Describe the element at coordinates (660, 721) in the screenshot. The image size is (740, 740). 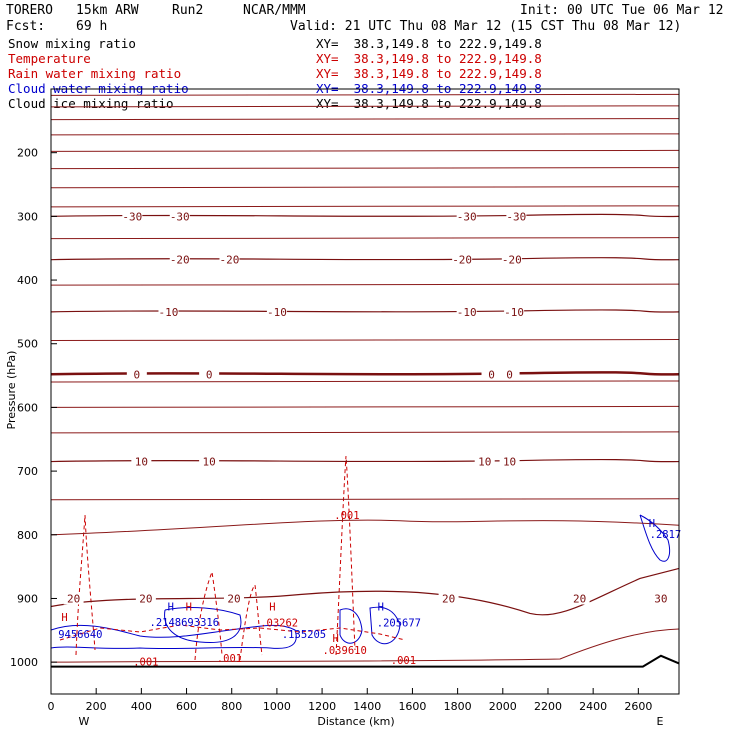
I see `x-end-right: E` at that location.